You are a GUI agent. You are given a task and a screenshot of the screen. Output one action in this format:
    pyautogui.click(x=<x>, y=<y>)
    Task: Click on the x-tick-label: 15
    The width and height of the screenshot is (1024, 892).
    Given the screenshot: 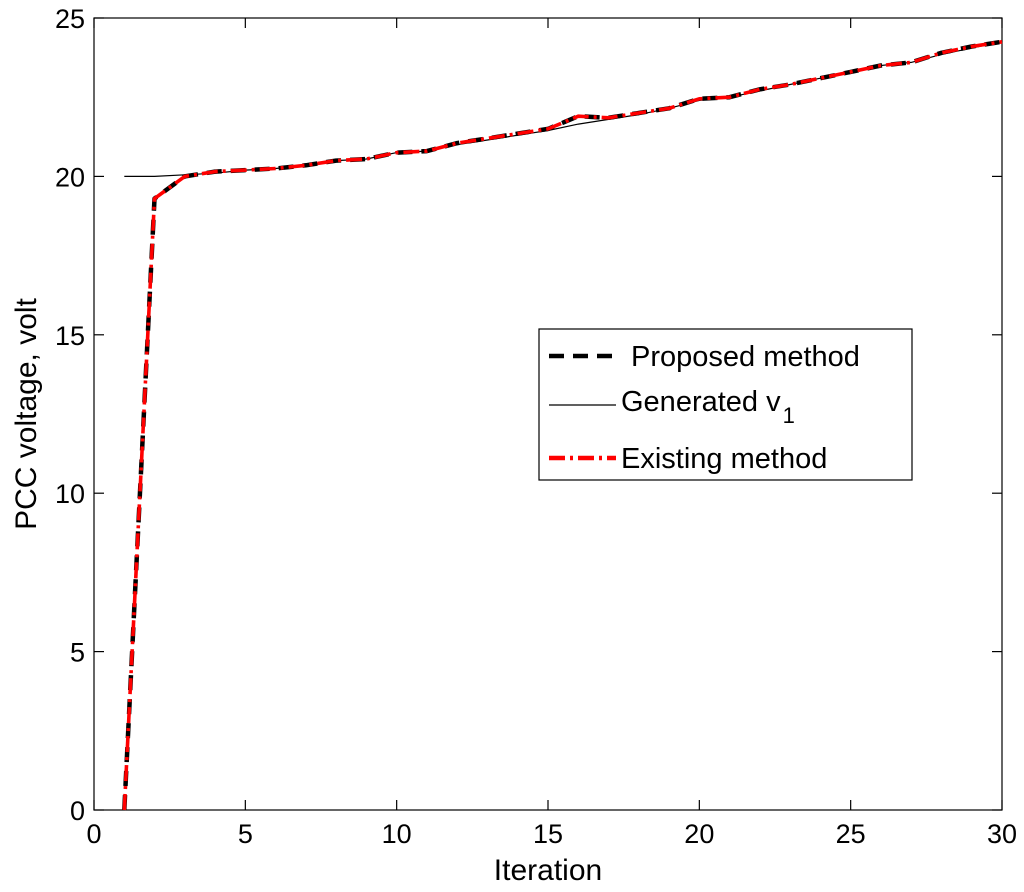 What is the action you would take?
    pyautogui.click(x=548, y=834)
    